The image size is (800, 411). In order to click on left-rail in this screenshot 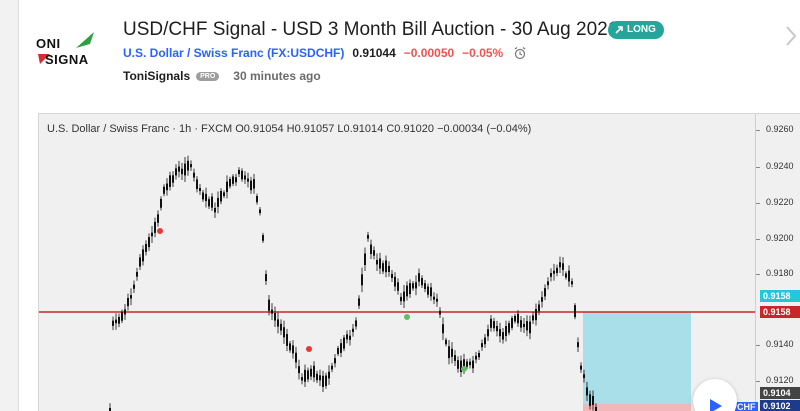, I will do `click(9, 205)`.